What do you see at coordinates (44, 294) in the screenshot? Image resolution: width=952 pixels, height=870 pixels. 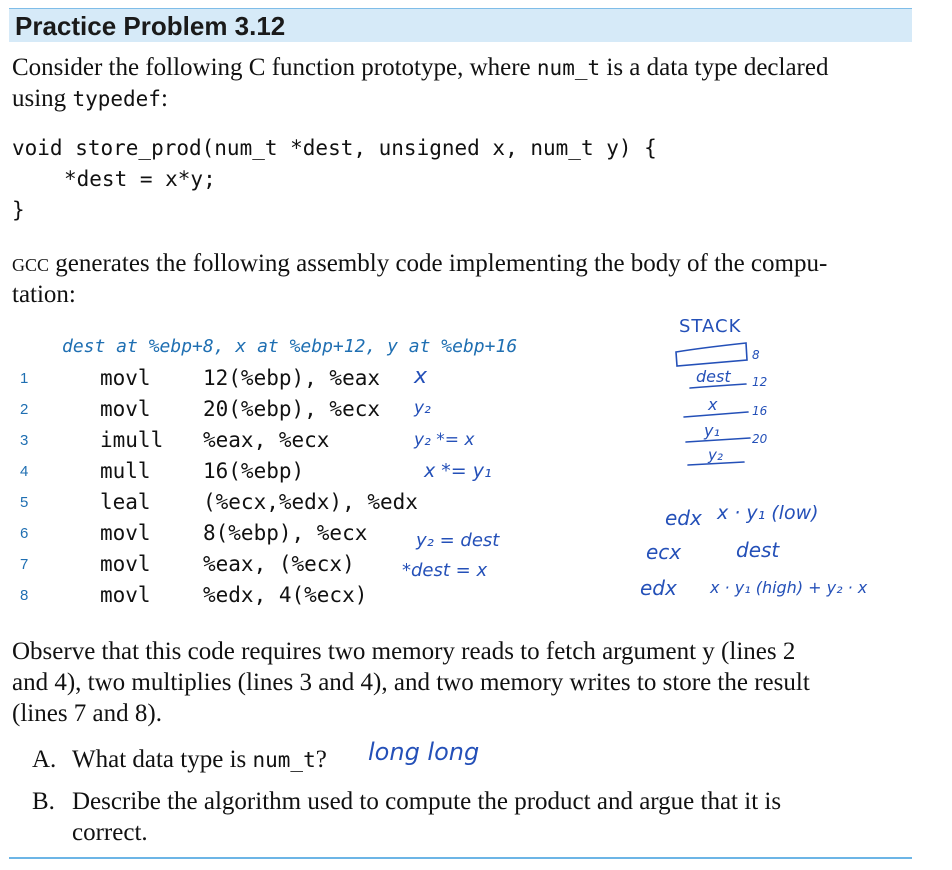 I see `gcc-line-2: tation:` at bounding box center [44, 294].